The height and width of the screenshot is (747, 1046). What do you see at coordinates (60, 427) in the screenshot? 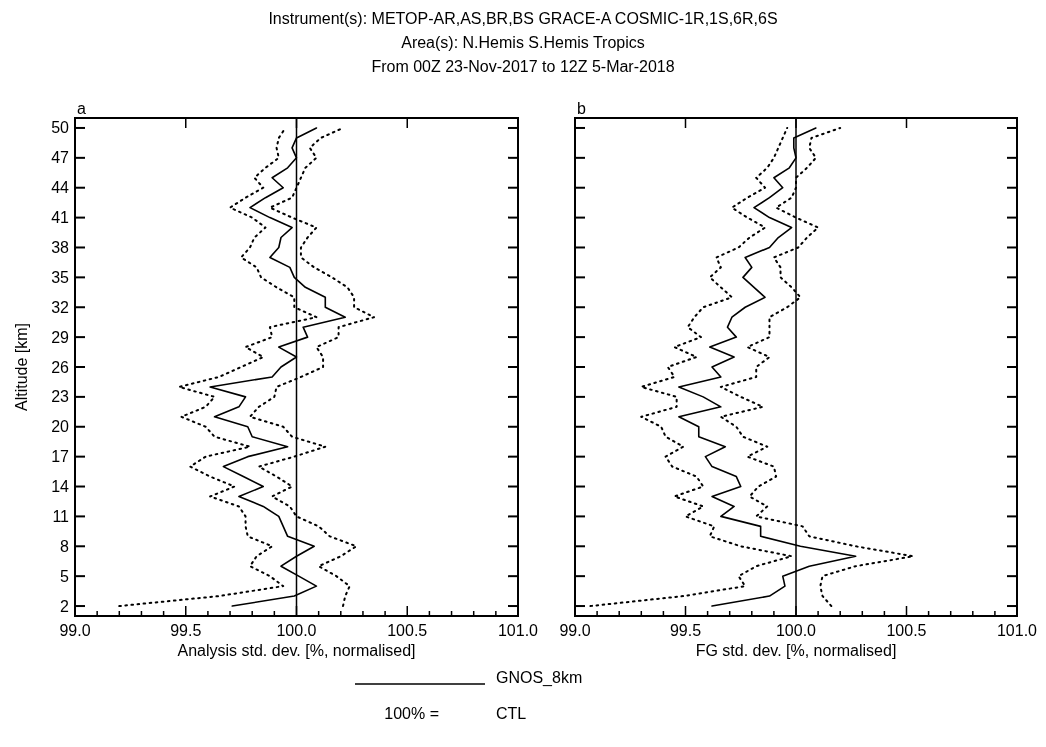
I see `y-tick-label: 20` at bounding box center [60, 427].